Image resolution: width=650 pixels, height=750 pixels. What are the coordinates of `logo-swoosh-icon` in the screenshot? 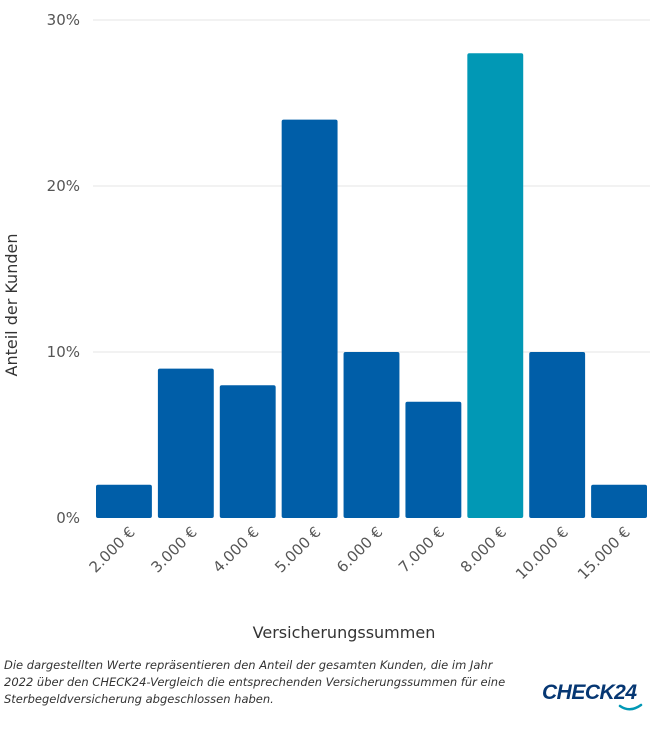 It's located at (630, 707).